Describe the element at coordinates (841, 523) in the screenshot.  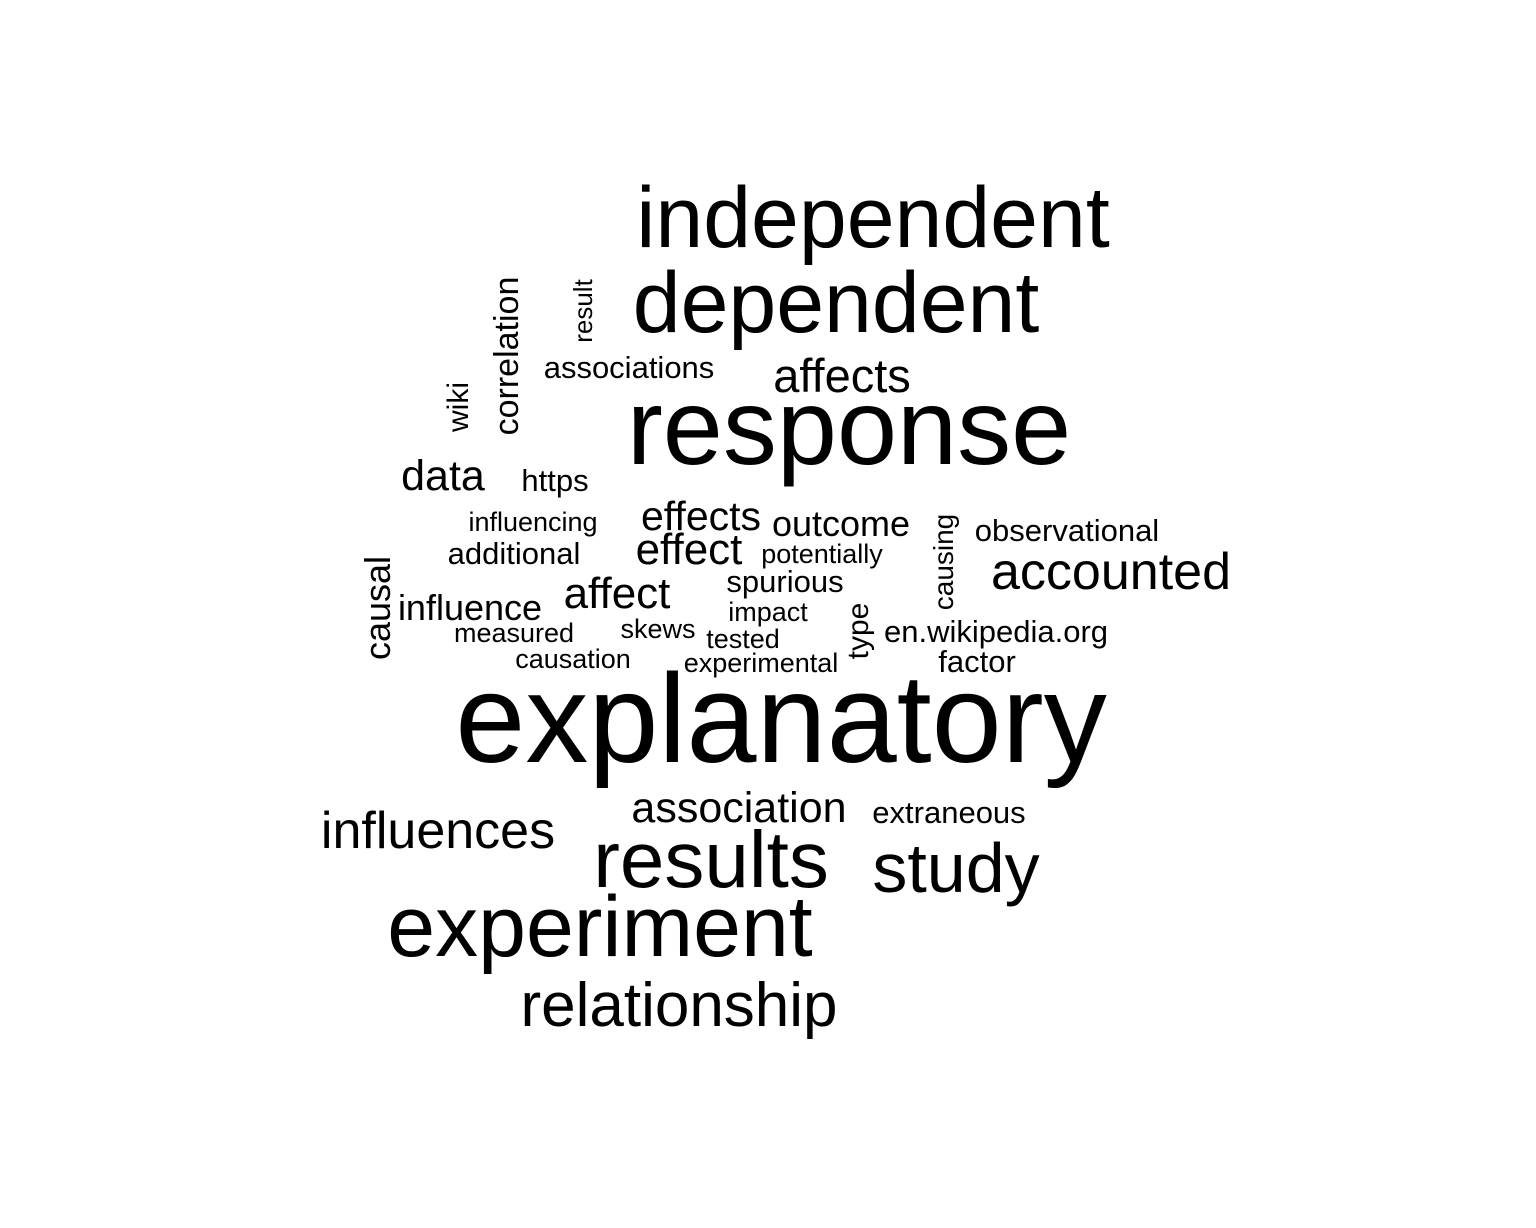
I see `word-outcome: outcome` at that location.